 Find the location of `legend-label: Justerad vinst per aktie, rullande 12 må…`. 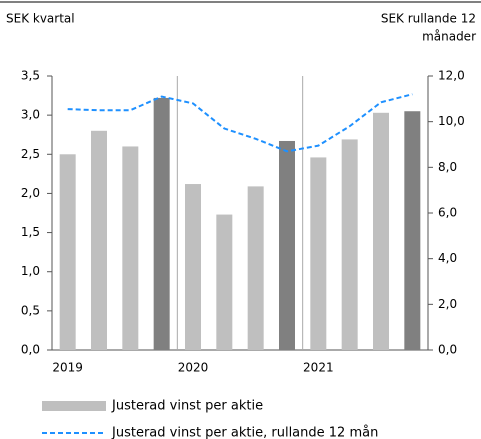

legend-label: Justerad vinst per aktie, rullande 12 må… is located at coordinates (244, 432).